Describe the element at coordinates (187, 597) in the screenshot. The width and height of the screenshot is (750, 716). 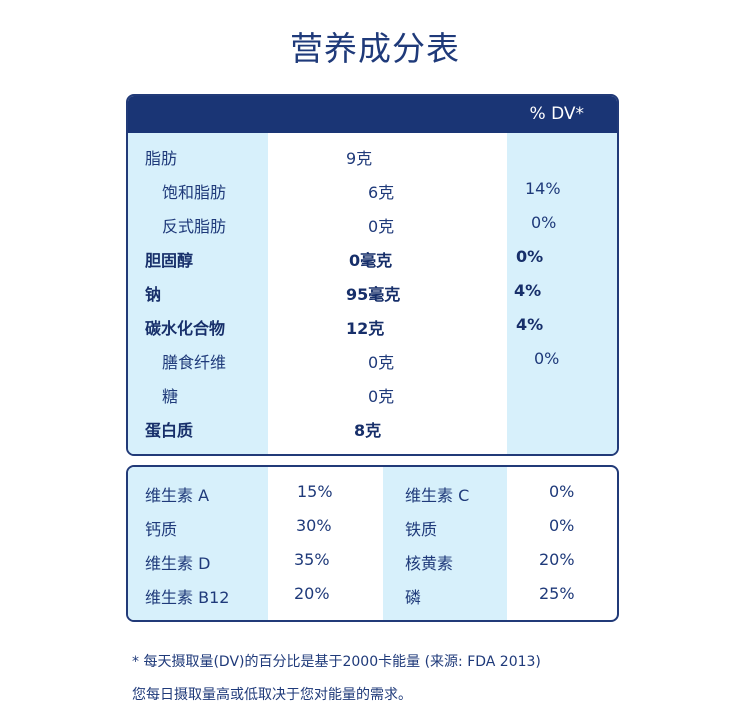
I see `vitamin-name: 维生素 B12` at that location.